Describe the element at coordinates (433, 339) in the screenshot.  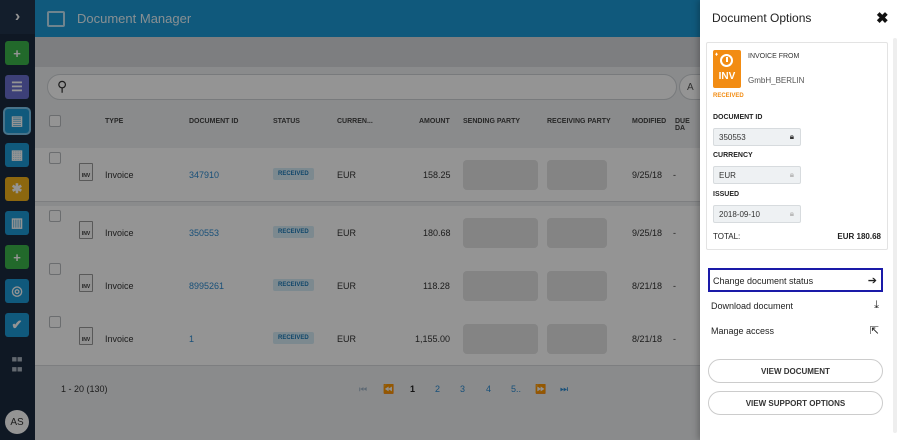
I see `cell-amount: 1,155.00` at that location.